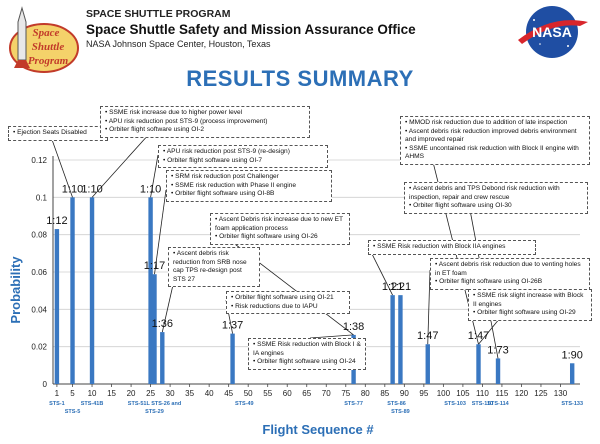 The height and width of the screenshot is (444, 600). I want to click on flight-label: STS-110, so click(482, 404).